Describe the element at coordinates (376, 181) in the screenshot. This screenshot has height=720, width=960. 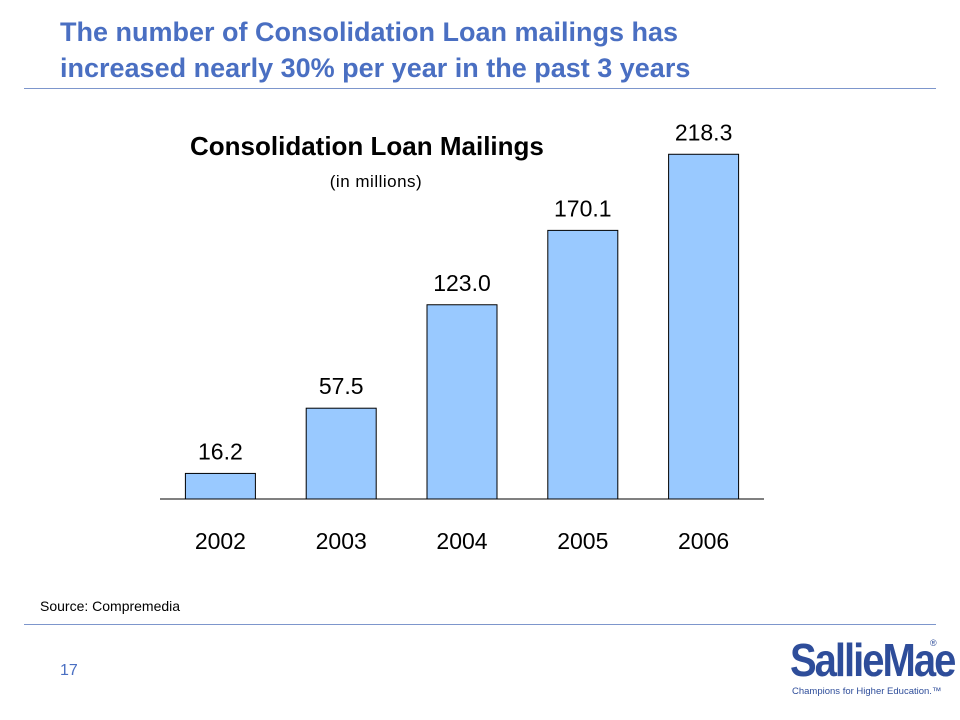
I see `chart-subtitle: (in millions)` at that location.